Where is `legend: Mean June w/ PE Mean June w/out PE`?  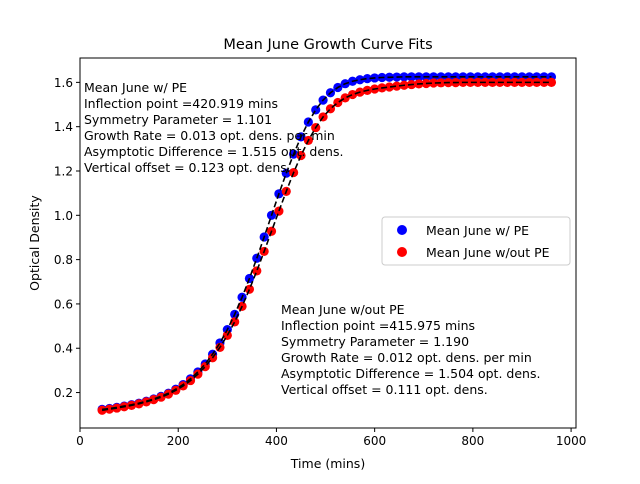
legend: Mean June w/ PE Mean June w/out PE is located at coordinates (476, 241).